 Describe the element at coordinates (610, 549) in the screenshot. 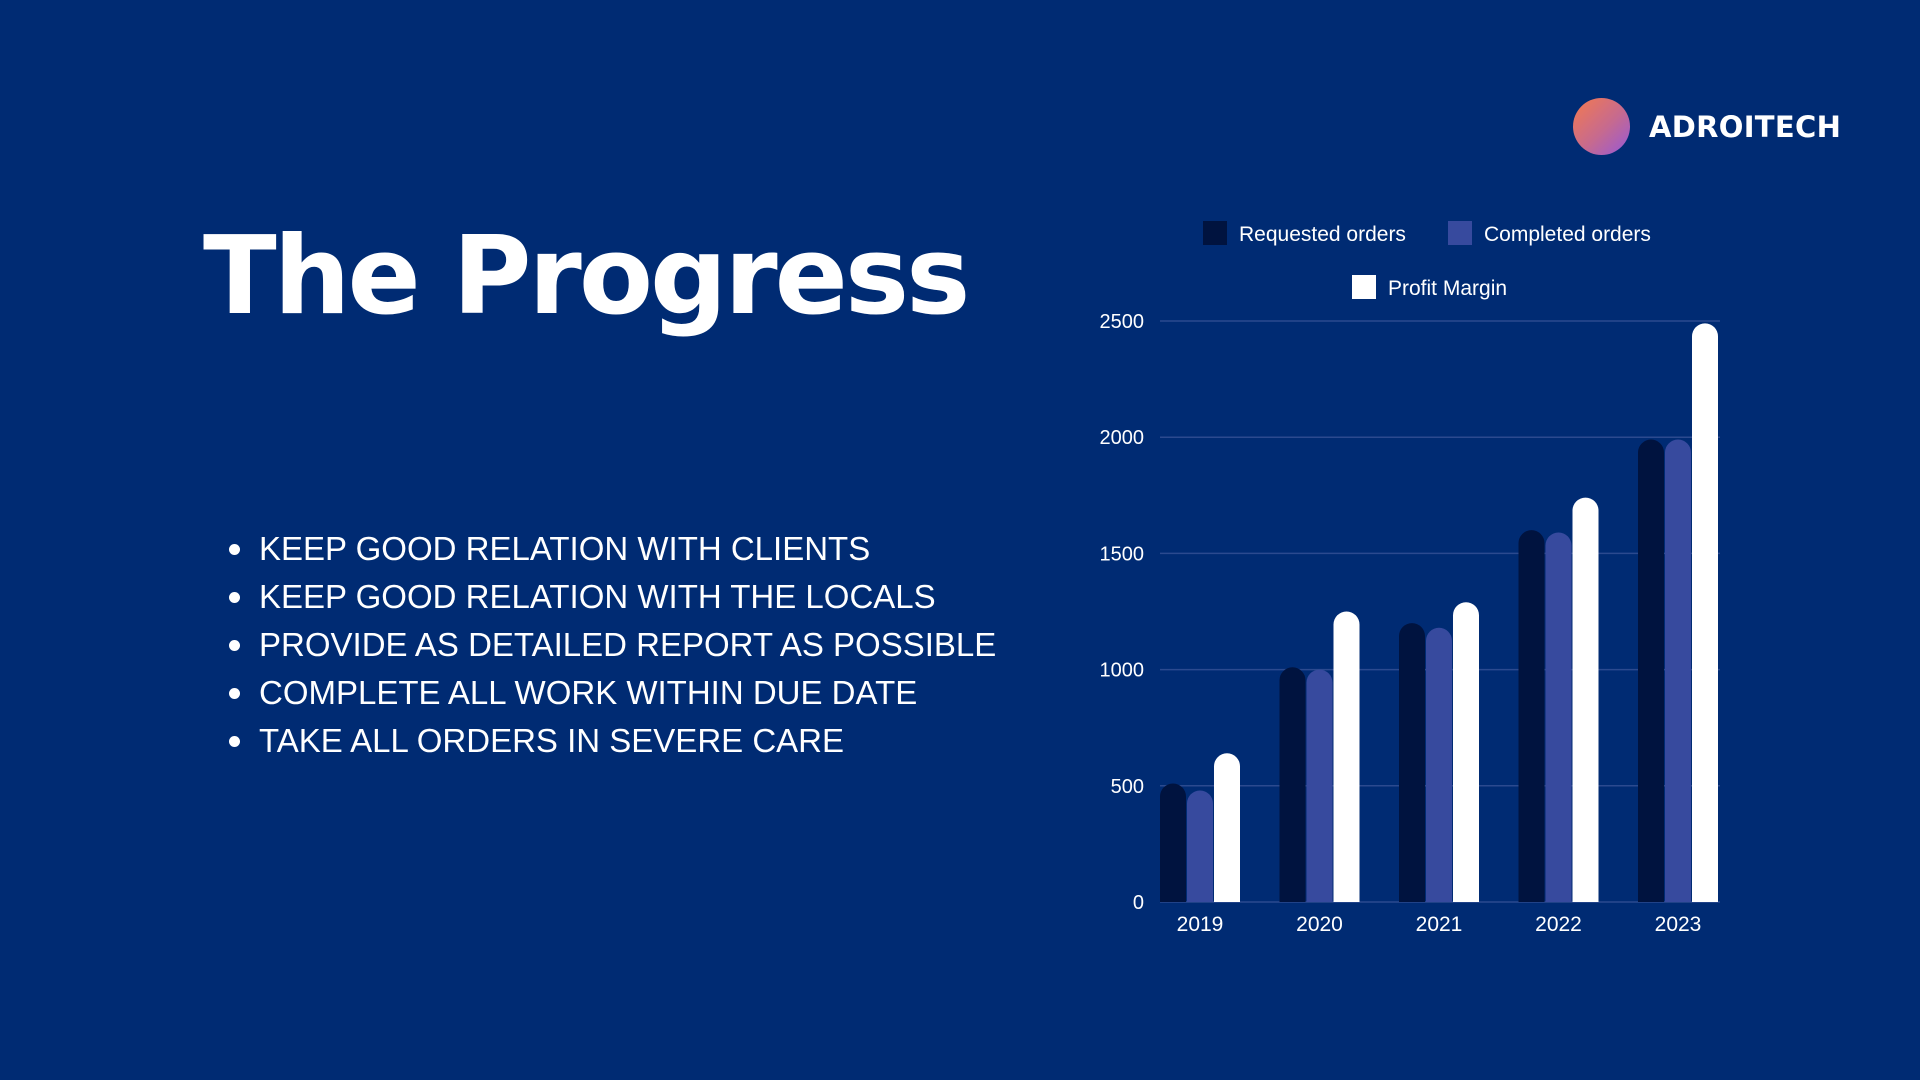

I see `bullet-item: KEEP GOOD RELATION WITH CLIENTS` at that location.